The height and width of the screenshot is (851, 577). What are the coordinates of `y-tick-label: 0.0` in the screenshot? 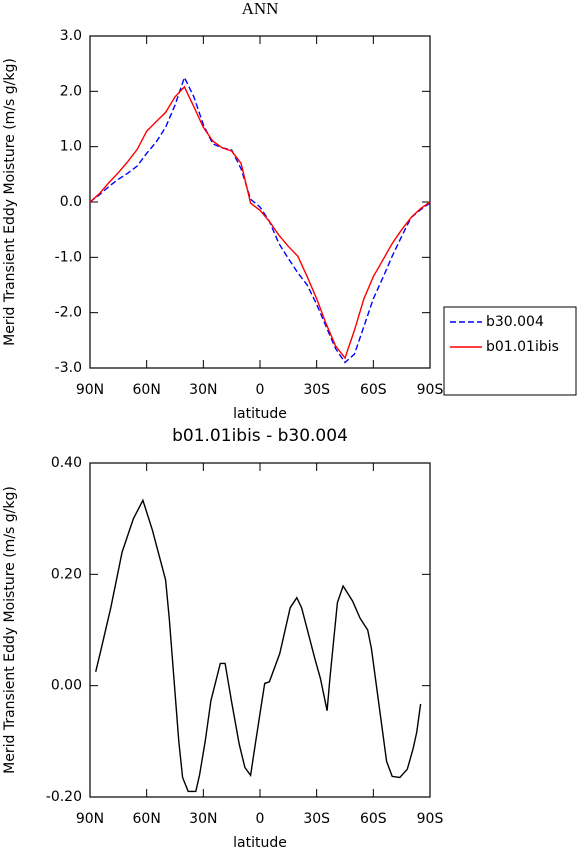 It's located at (71, 202).